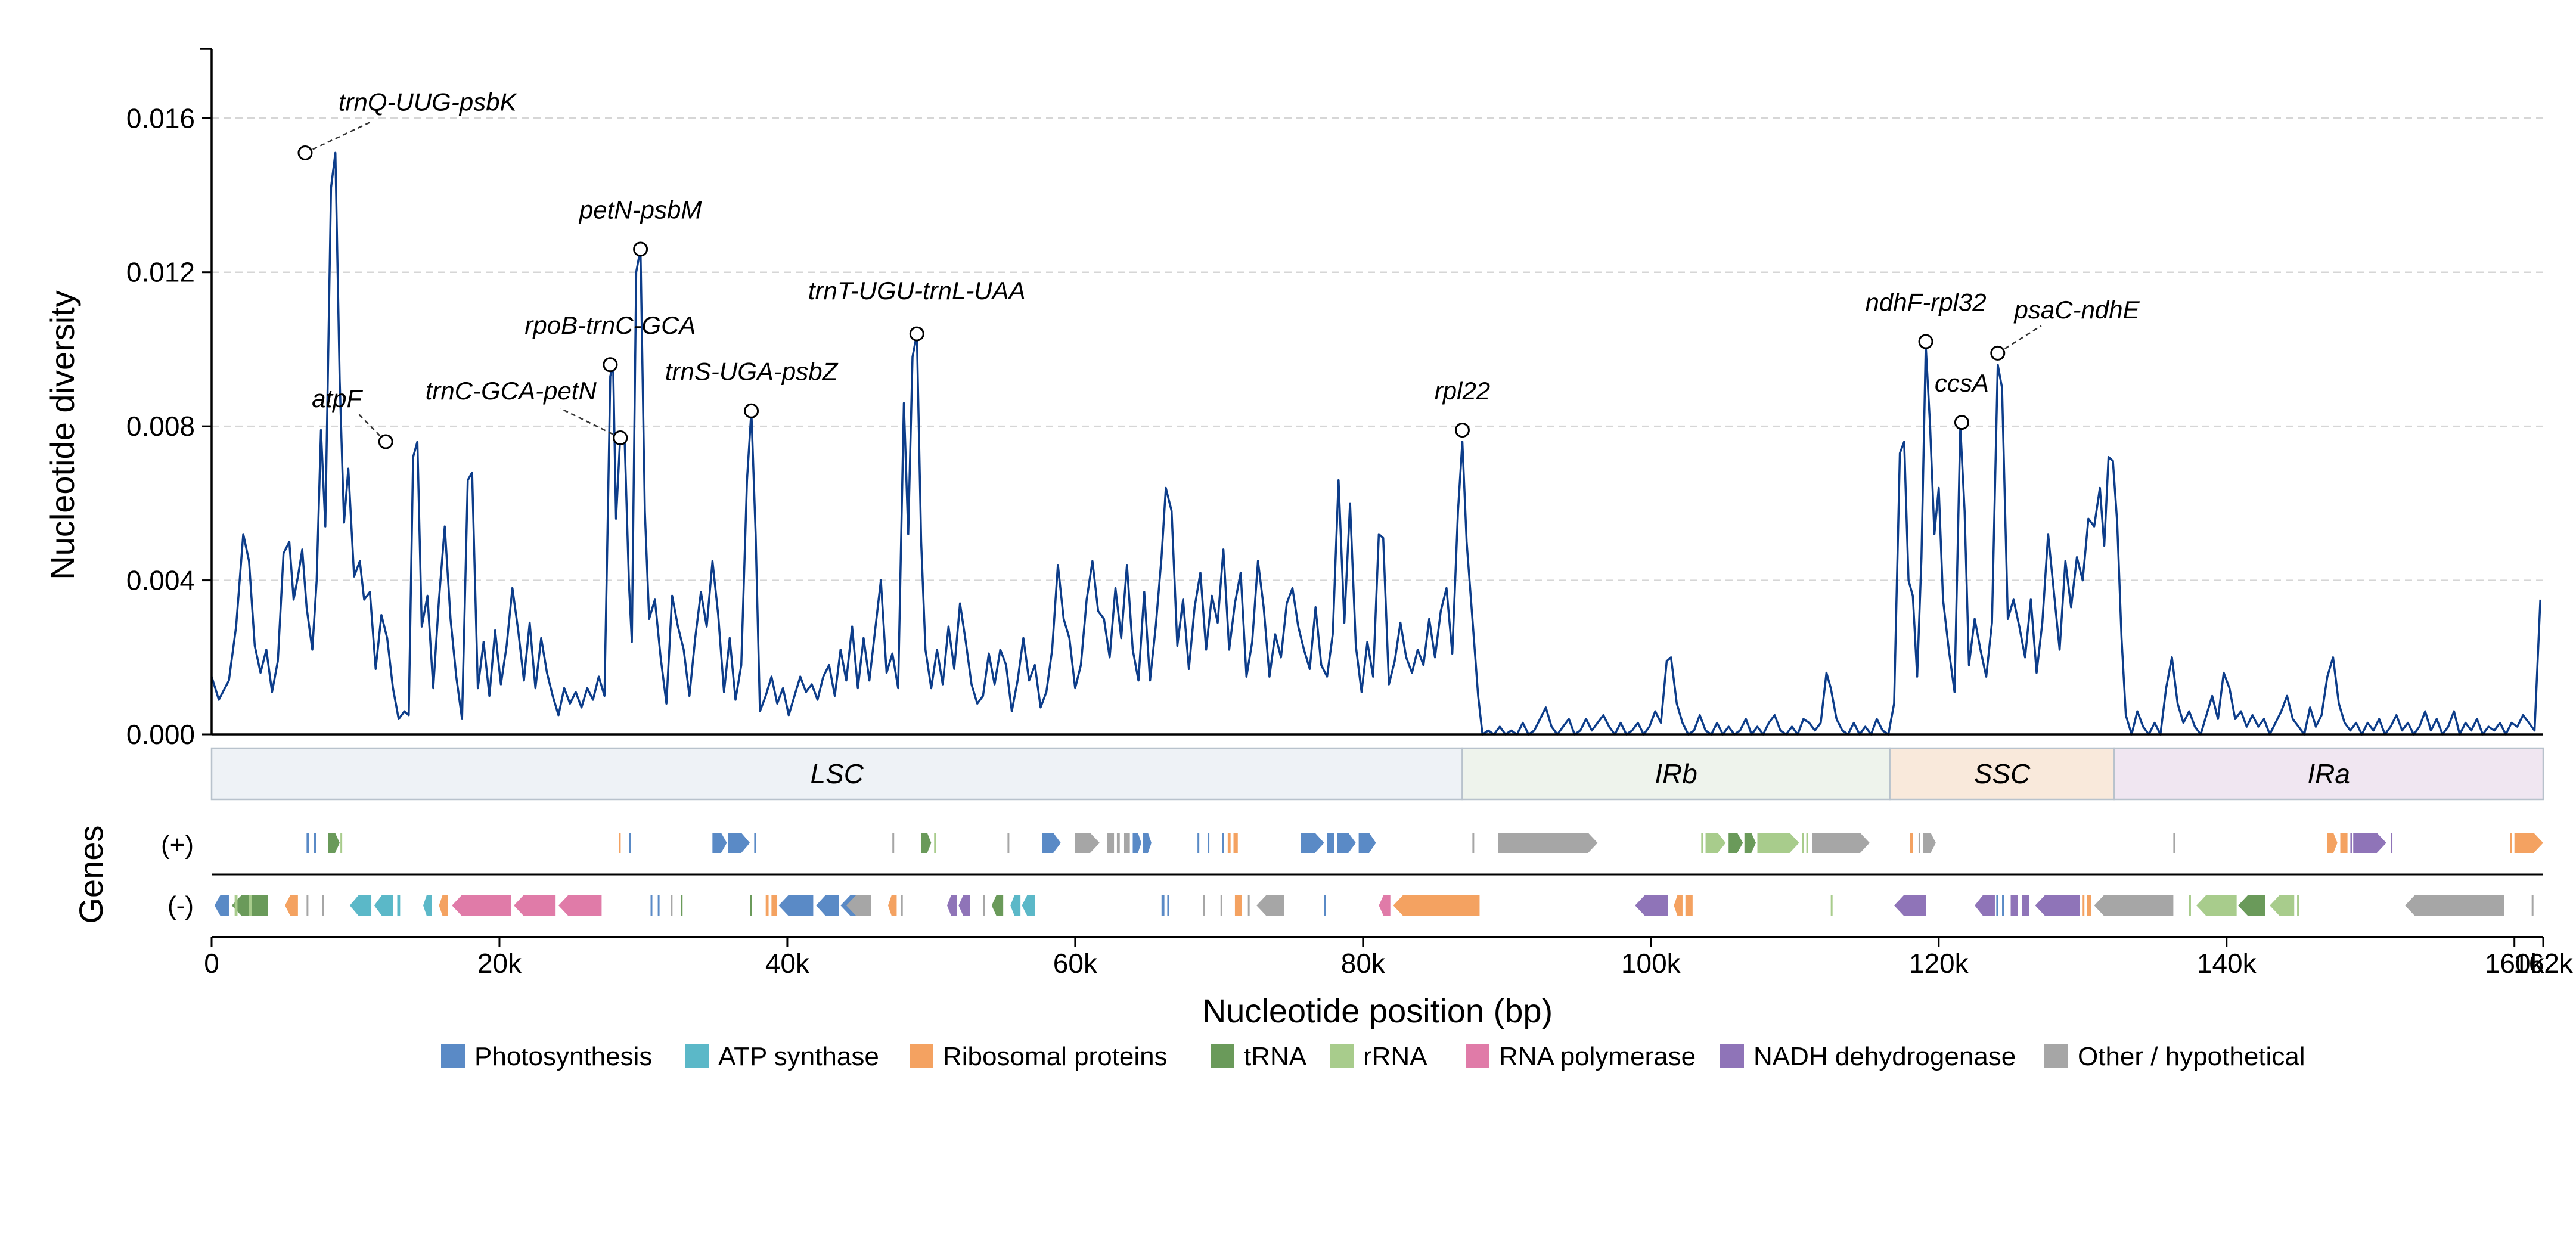 This screenshot has width=2576, height=1253. Describe the element at coordinates (837, 774) in the screenshot. I see `region-lsc` at that location.